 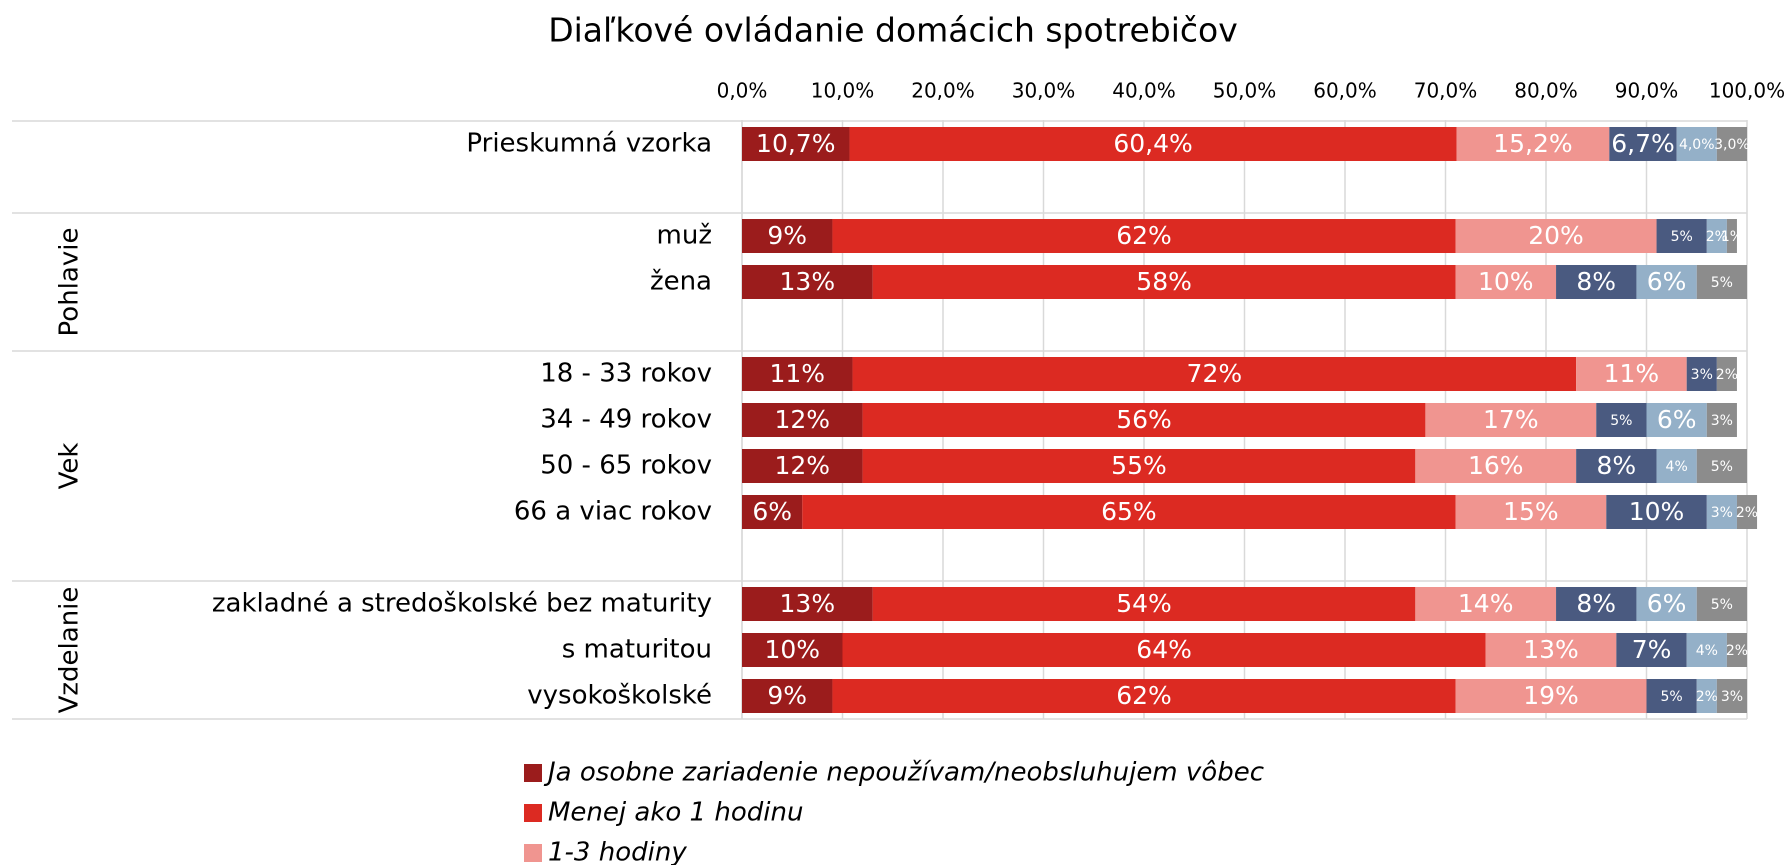 What do you see at coordinates (626, 420) in the screenshot?
I see `category-label: 34 - 49 rokov` at bounding box center [626, 420].